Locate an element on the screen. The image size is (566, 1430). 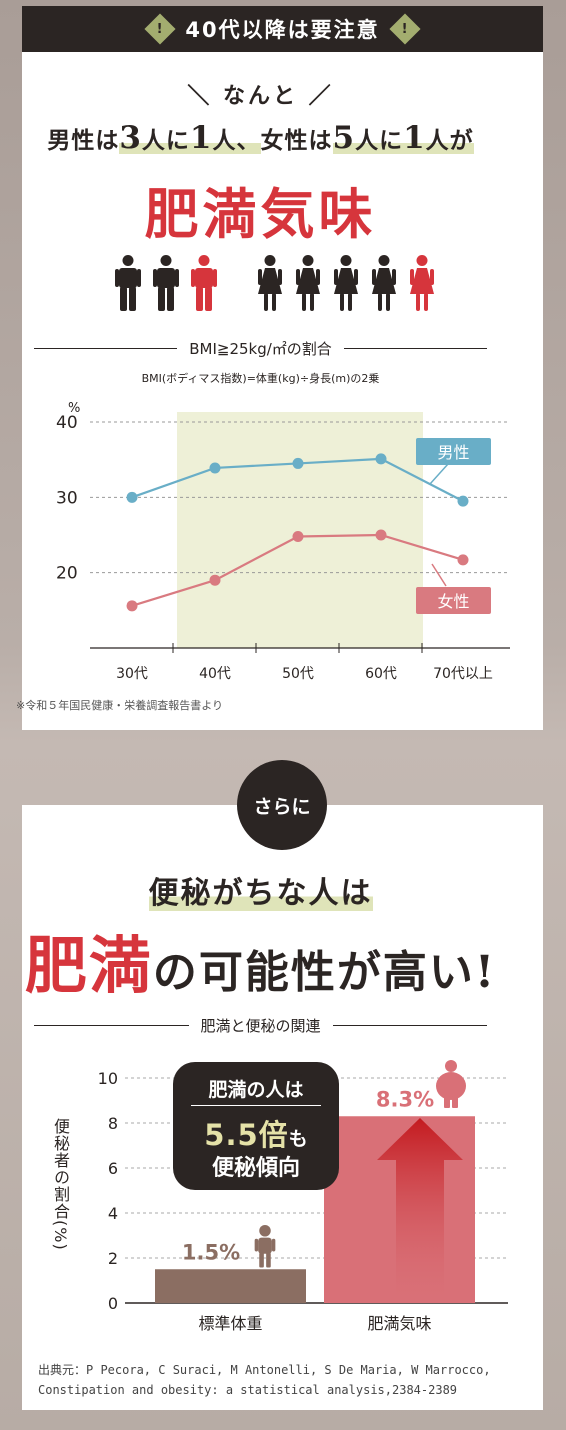
y-tick-label: 40 is located at coordinates (67, 423).